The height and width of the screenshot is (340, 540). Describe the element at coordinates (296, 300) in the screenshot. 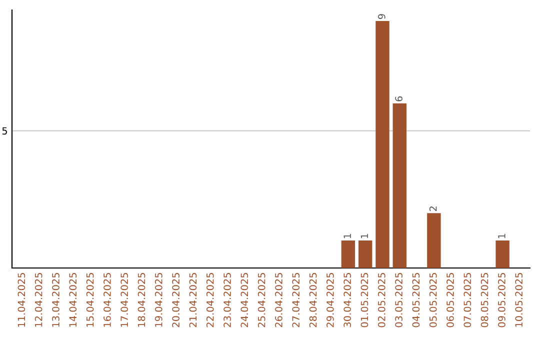

I see `x-tick-label: 27.04.2025` at that location.